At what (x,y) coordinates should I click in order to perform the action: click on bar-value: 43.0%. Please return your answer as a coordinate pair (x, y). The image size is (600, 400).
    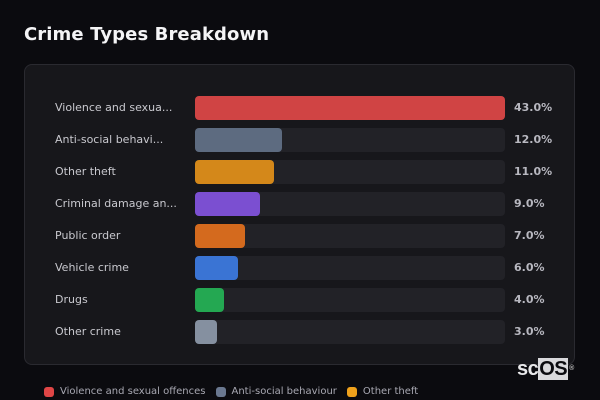
    Looking at the image, I should click on (533, 107).